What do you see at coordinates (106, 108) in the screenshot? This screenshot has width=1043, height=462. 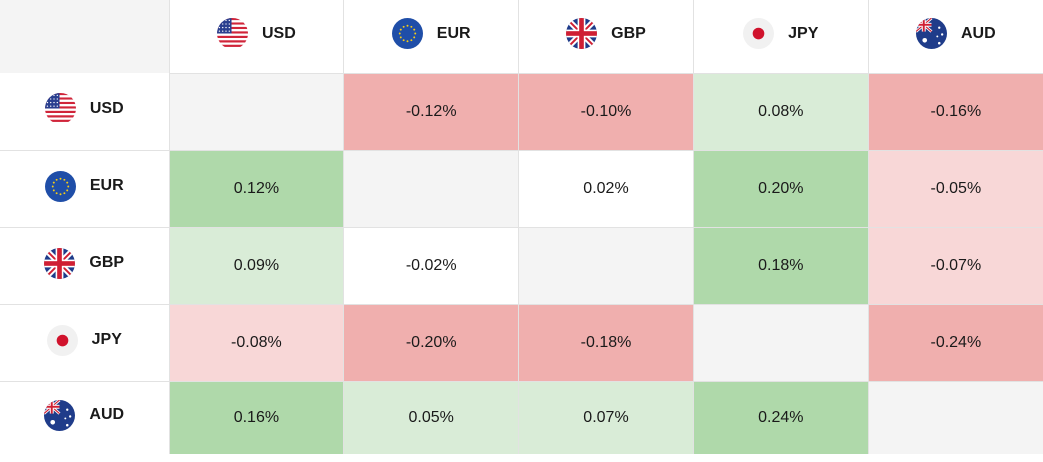 I see `row-header-label: USD` at bounding box center [106, 108].